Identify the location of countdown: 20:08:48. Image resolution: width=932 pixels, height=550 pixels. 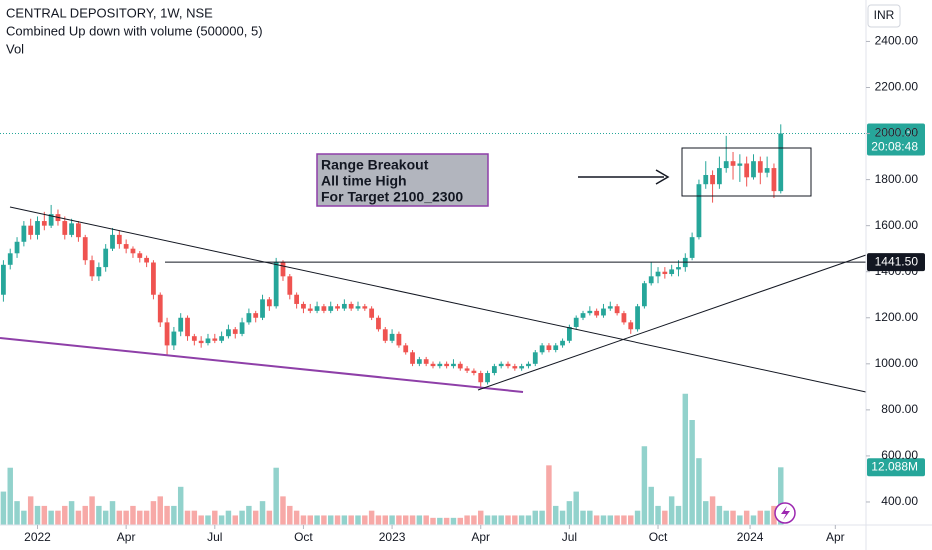
(894, 147).